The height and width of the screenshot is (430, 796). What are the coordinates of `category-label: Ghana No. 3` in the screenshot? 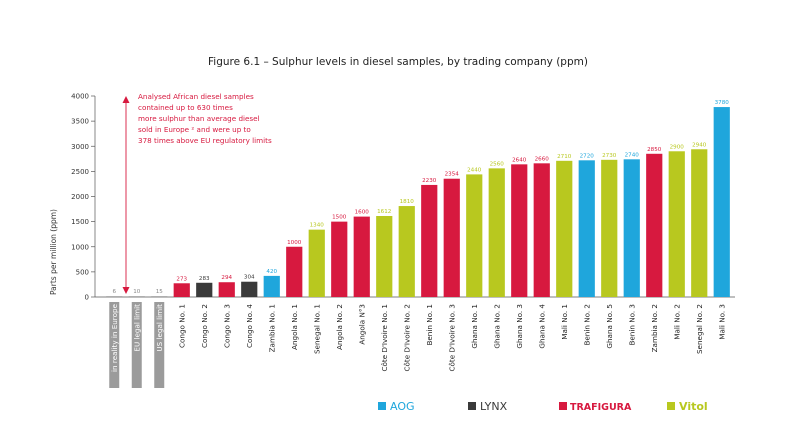 It's located at (519, 326).